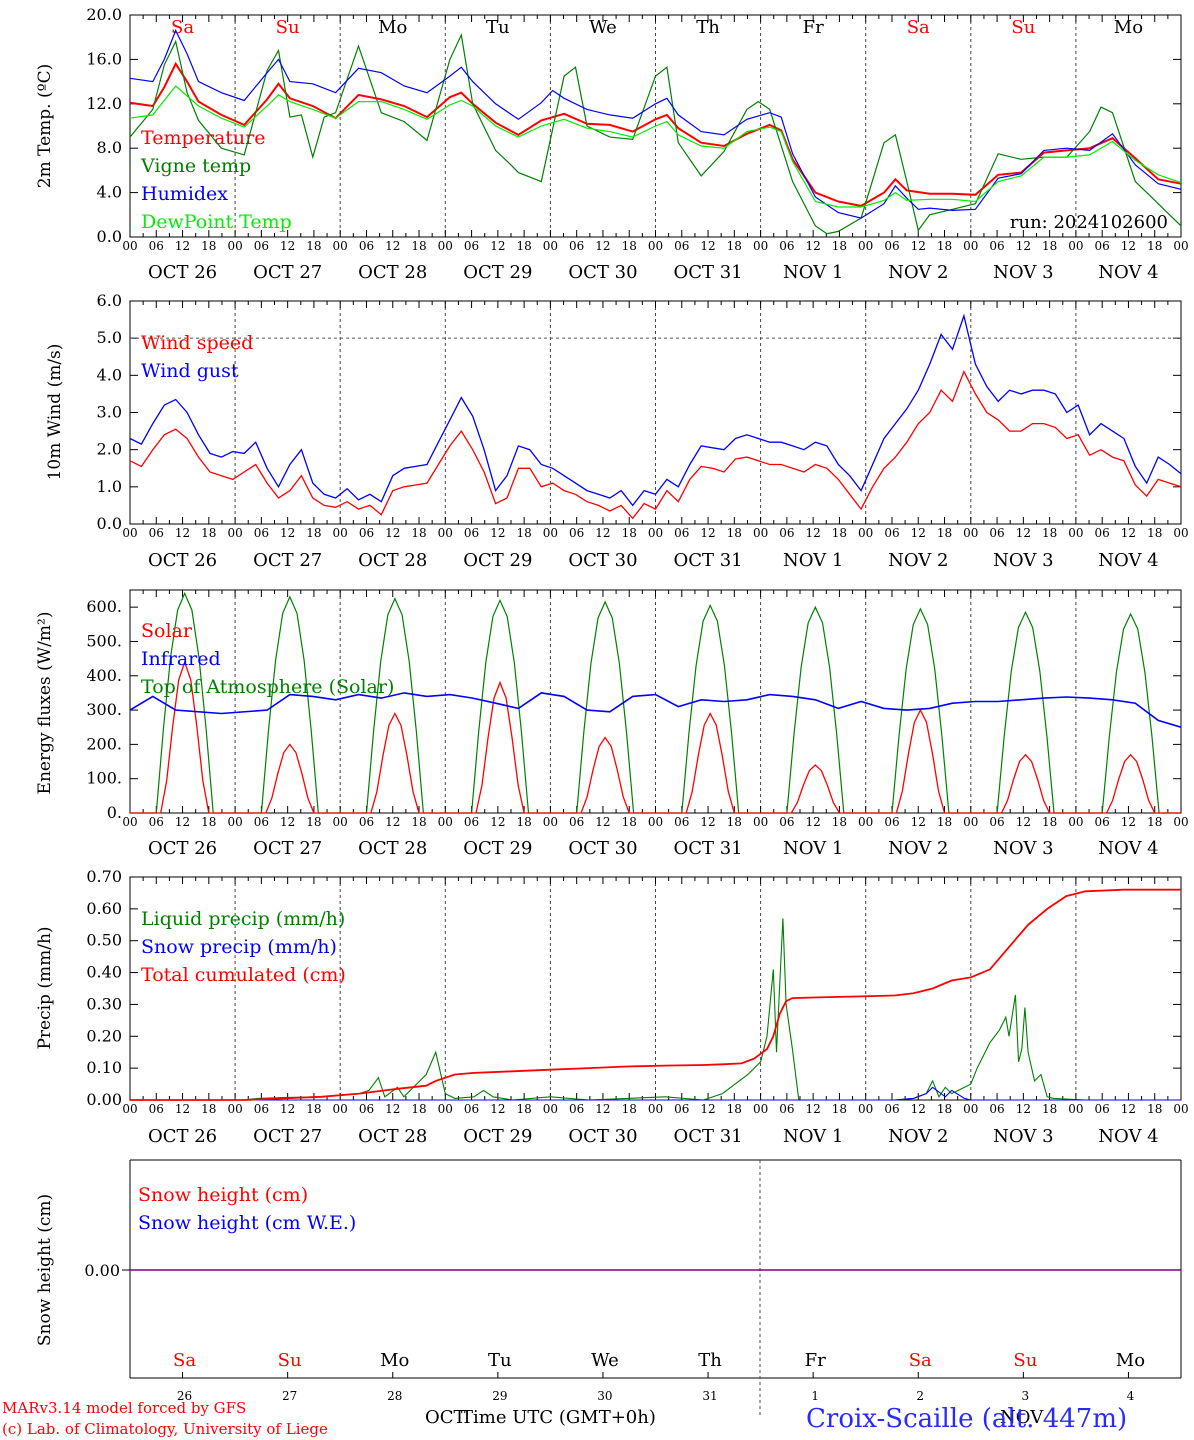 This screenshot has width=1194, height=1440. Describe the element at coordinates (114, 812) in the screenshot. I see `y-tick-label: 0.` at that location.